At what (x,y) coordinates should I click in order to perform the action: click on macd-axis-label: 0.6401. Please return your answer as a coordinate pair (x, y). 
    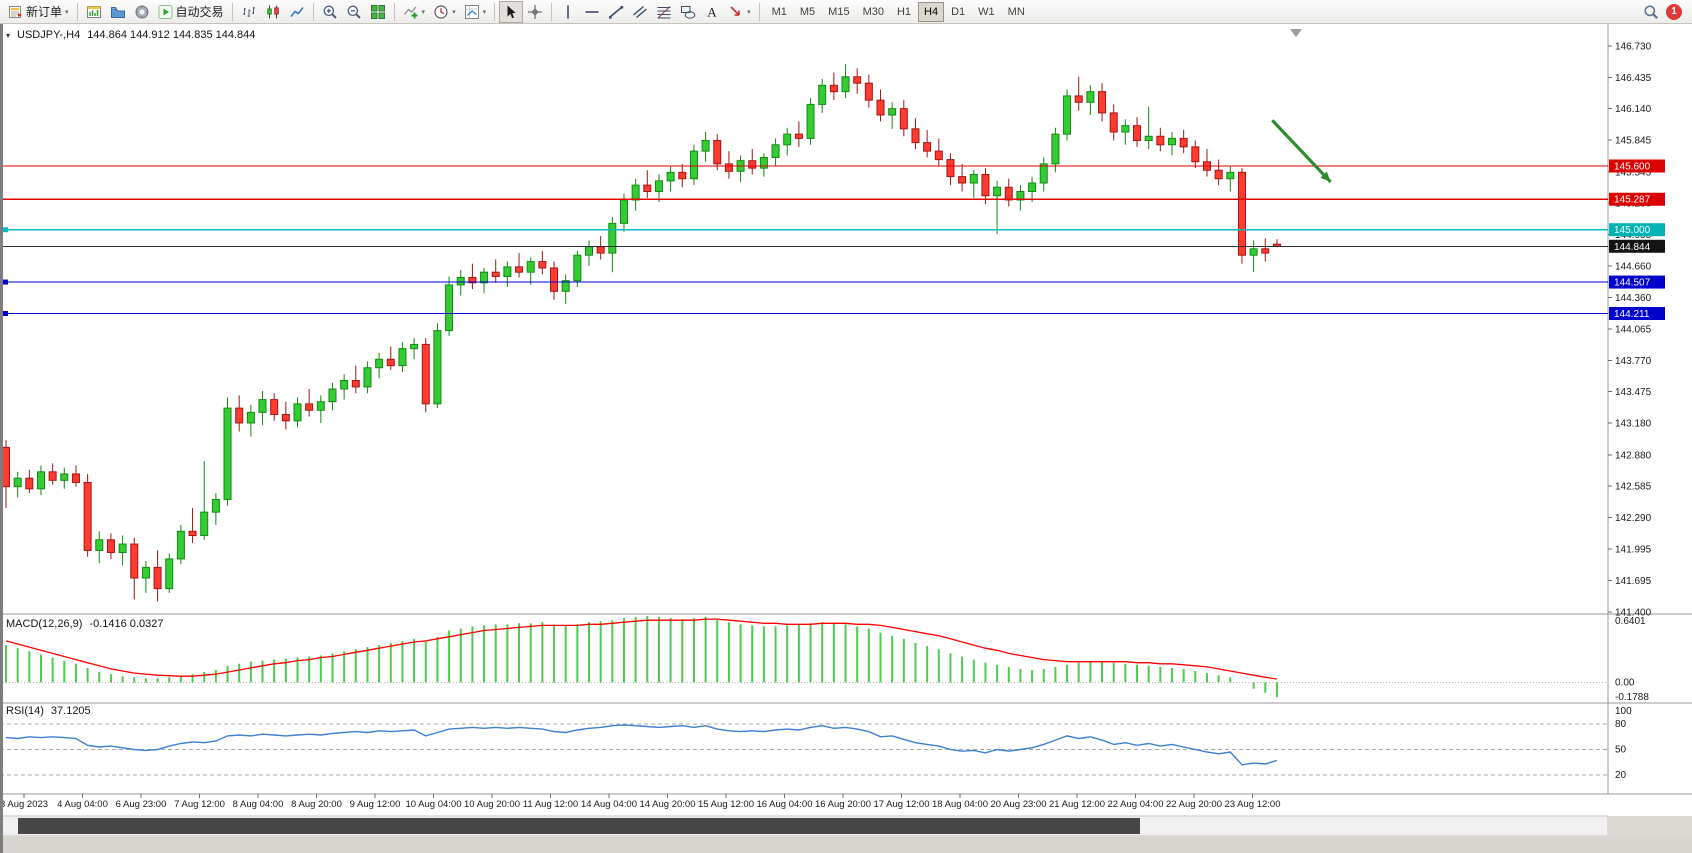
    Looking at the image, I should click on (1630, 621).